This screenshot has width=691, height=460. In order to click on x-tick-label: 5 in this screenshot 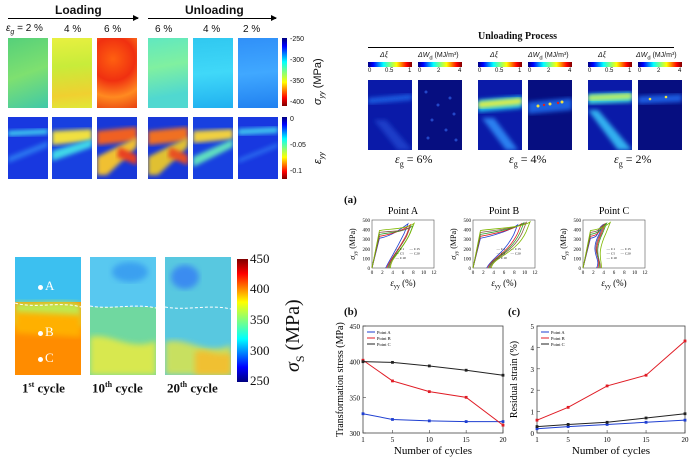, I will do `click(568, 440)`.